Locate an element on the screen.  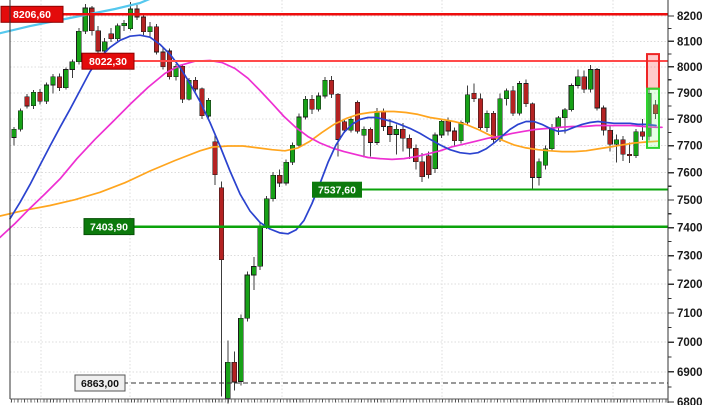
reference-level-label-box is located at coordinates (100, 383).